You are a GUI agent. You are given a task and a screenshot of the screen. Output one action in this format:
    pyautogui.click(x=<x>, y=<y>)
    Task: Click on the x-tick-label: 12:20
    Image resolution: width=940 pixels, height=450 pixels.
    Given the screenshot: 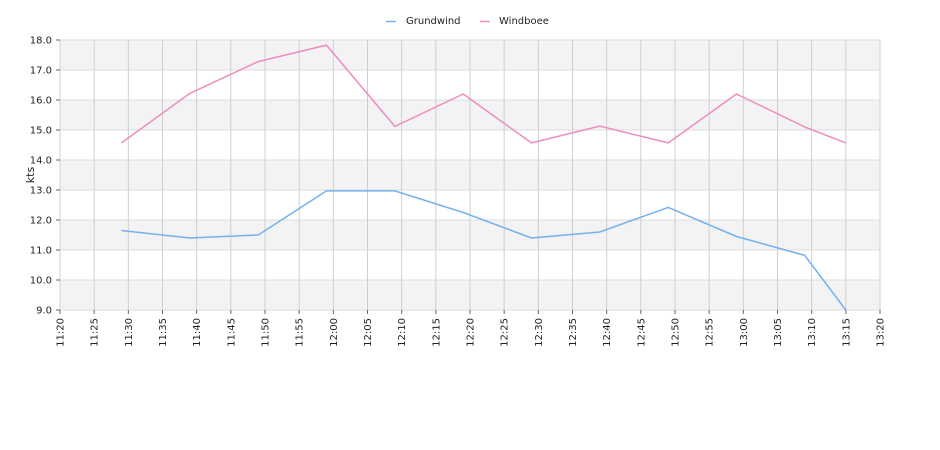 What is the action you would take?
    pyautogui.click(x=471, y=332)
    